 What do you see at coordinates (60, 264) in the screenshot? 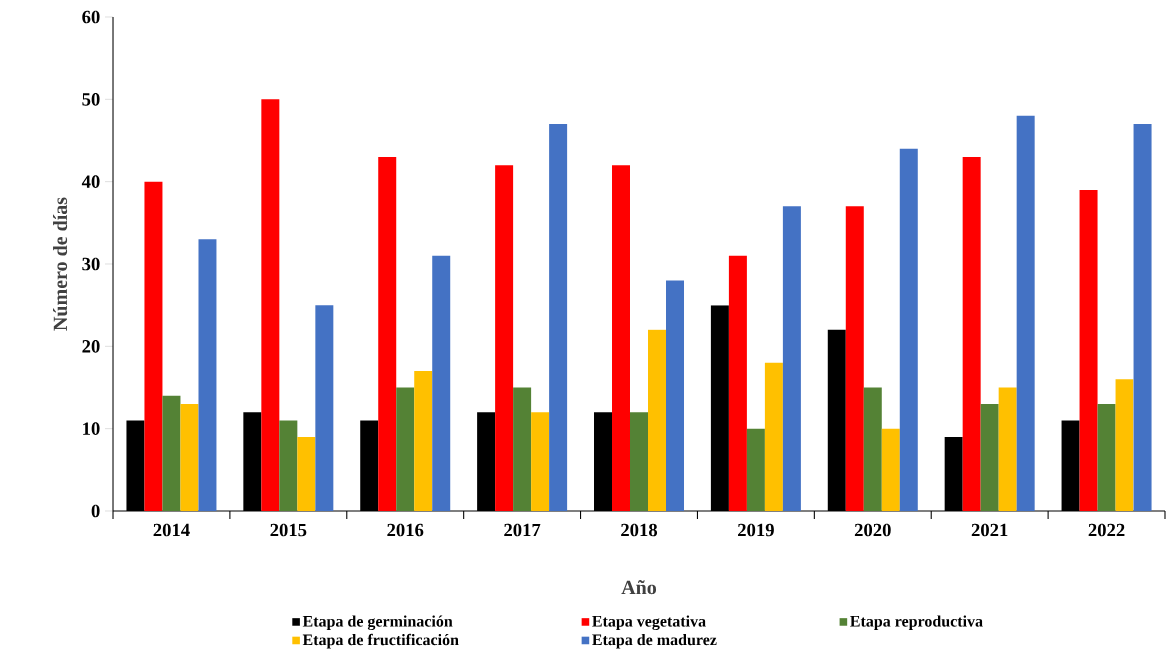
I see `y-axis-title: Número de días` at bounding box center [60, 264].